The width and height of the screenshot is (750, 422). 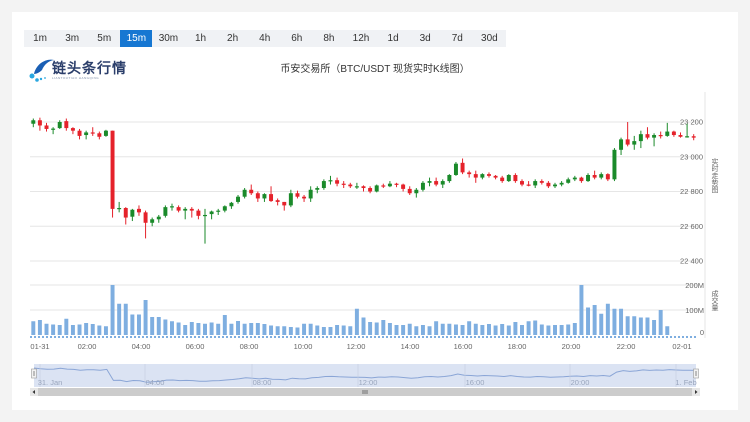 I want to click on interval-tab-7d: 7d, so click(x=457, y=38).